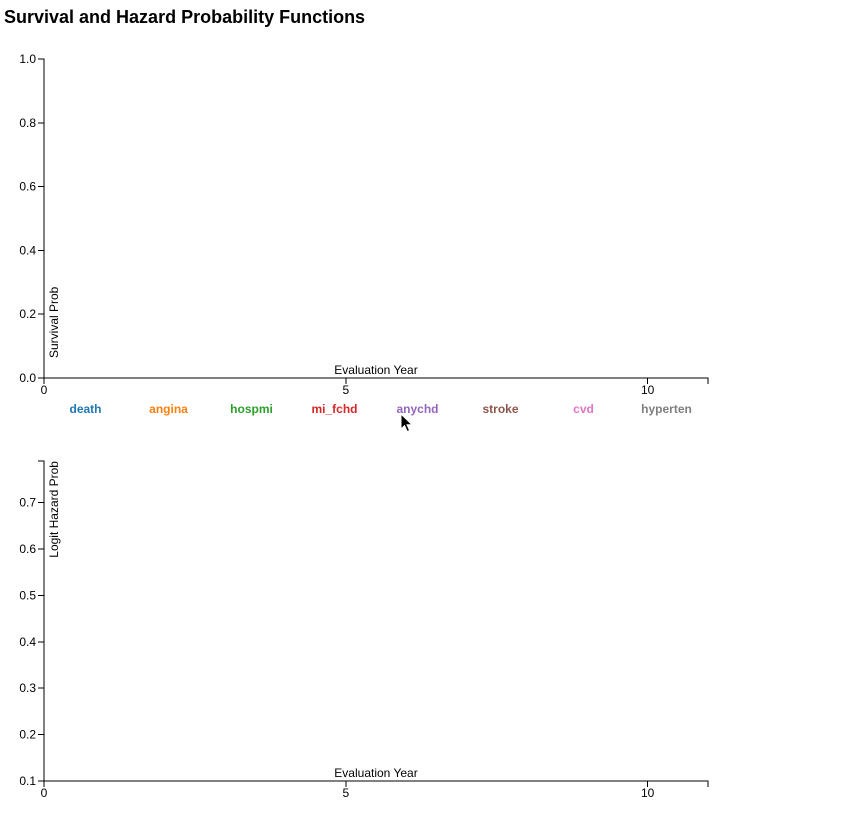  I want to click on hazard-y-axis-label: Logit Hazard Prob, so click(54, 509).